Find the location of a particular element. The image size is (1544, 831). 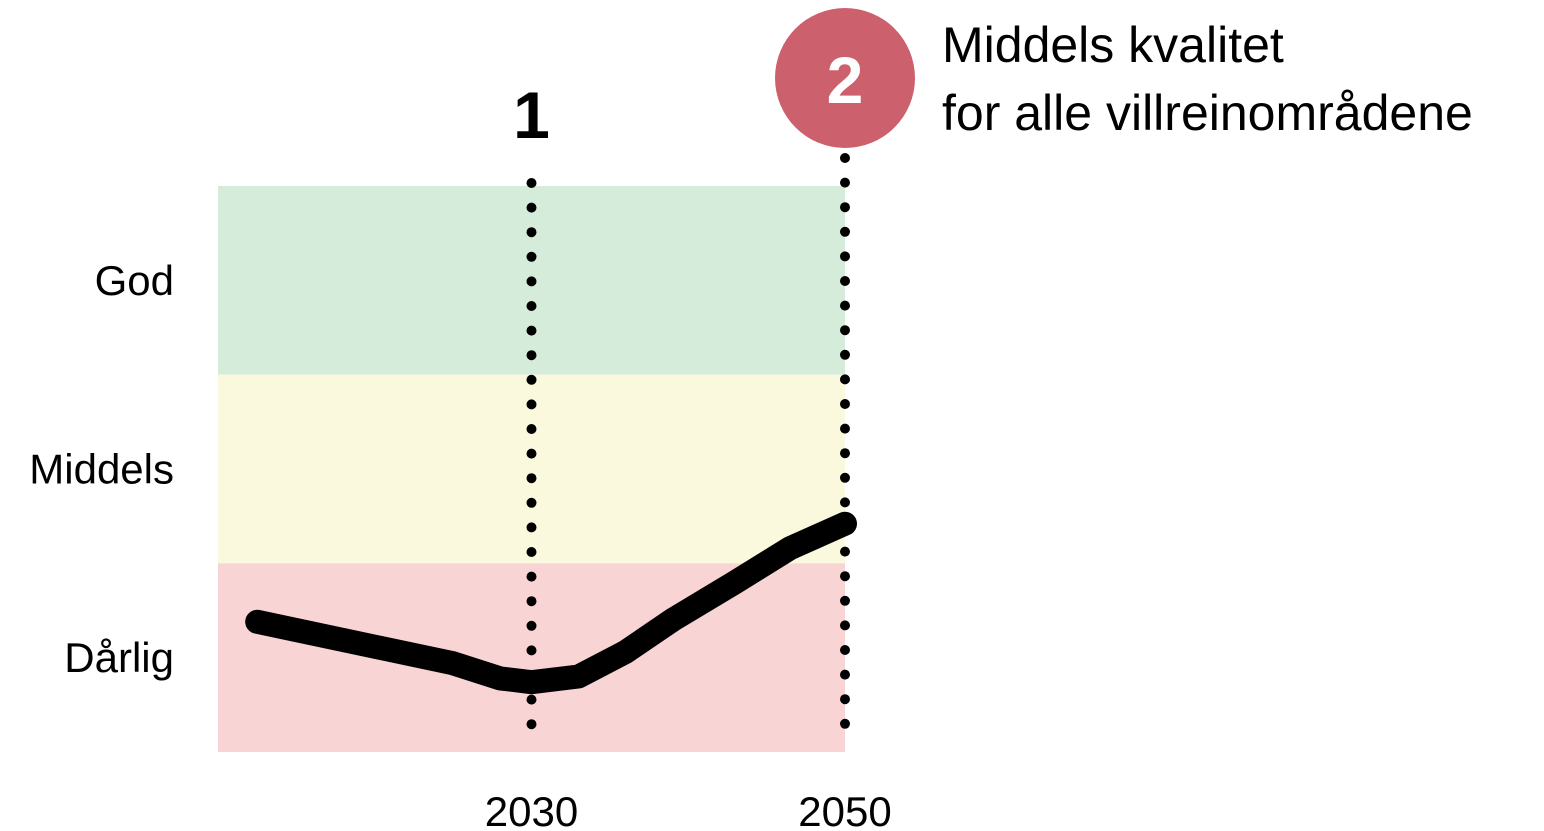

series-layer is located at coordinates (551, 603).